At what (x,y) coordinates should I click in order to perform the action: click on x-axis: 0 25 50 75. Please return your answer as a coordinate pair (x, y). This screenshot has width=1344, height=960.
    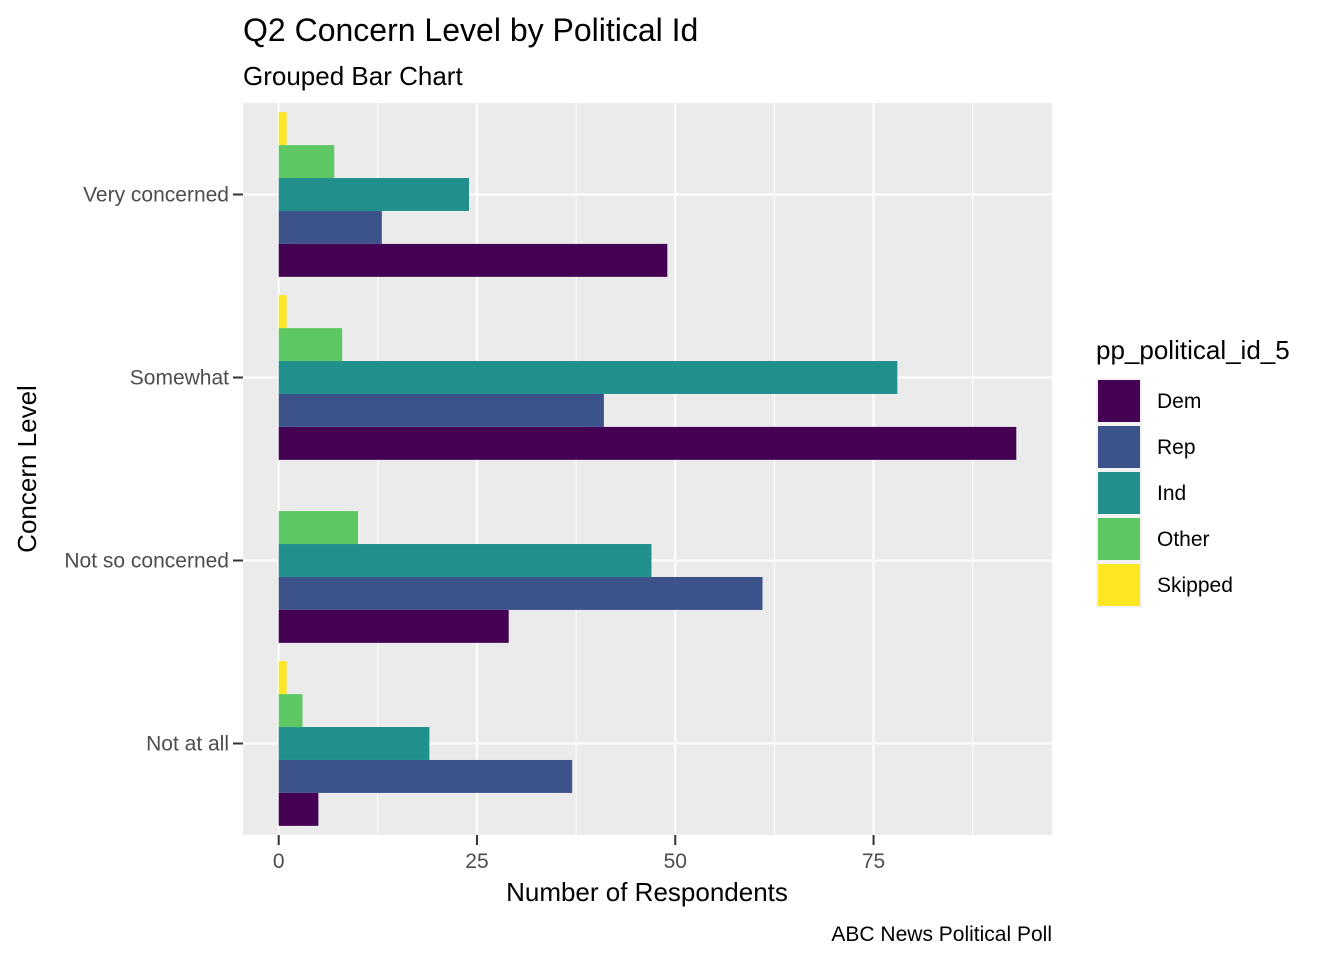
    Looking at the image, I should click on (579, 854).